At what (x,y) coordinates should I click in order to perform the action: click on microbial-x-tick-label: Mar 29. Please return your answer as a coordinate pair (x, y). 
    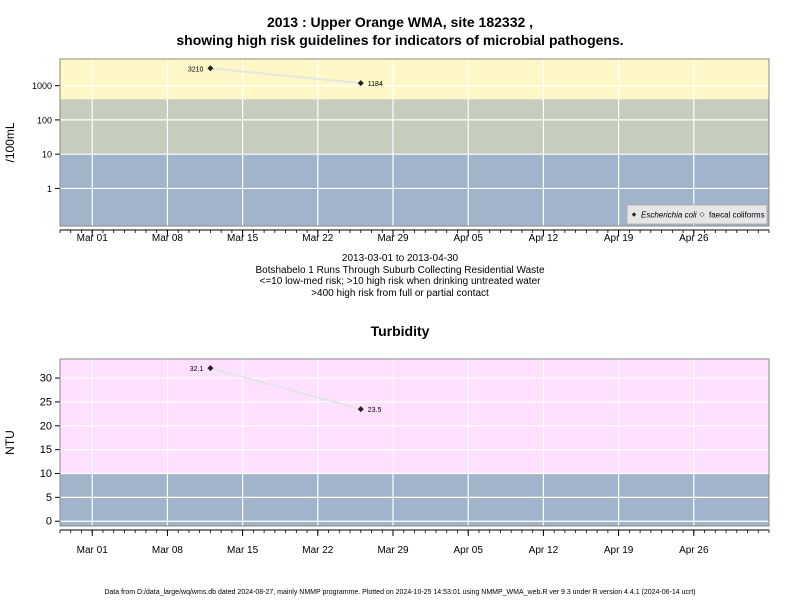
    Looking at the image, I should click on (393, 238).